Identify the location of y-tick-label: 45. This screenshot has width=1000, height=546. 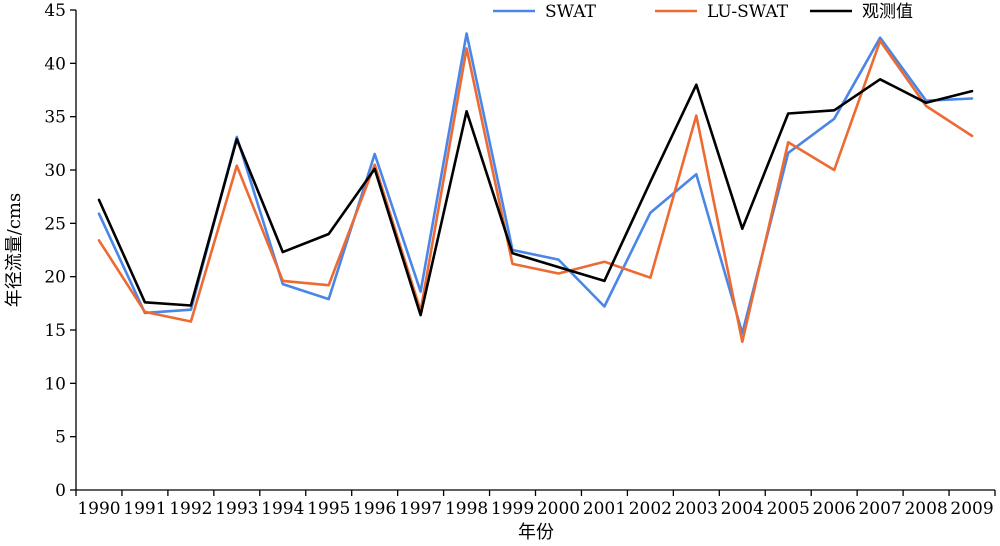
(55, 11).